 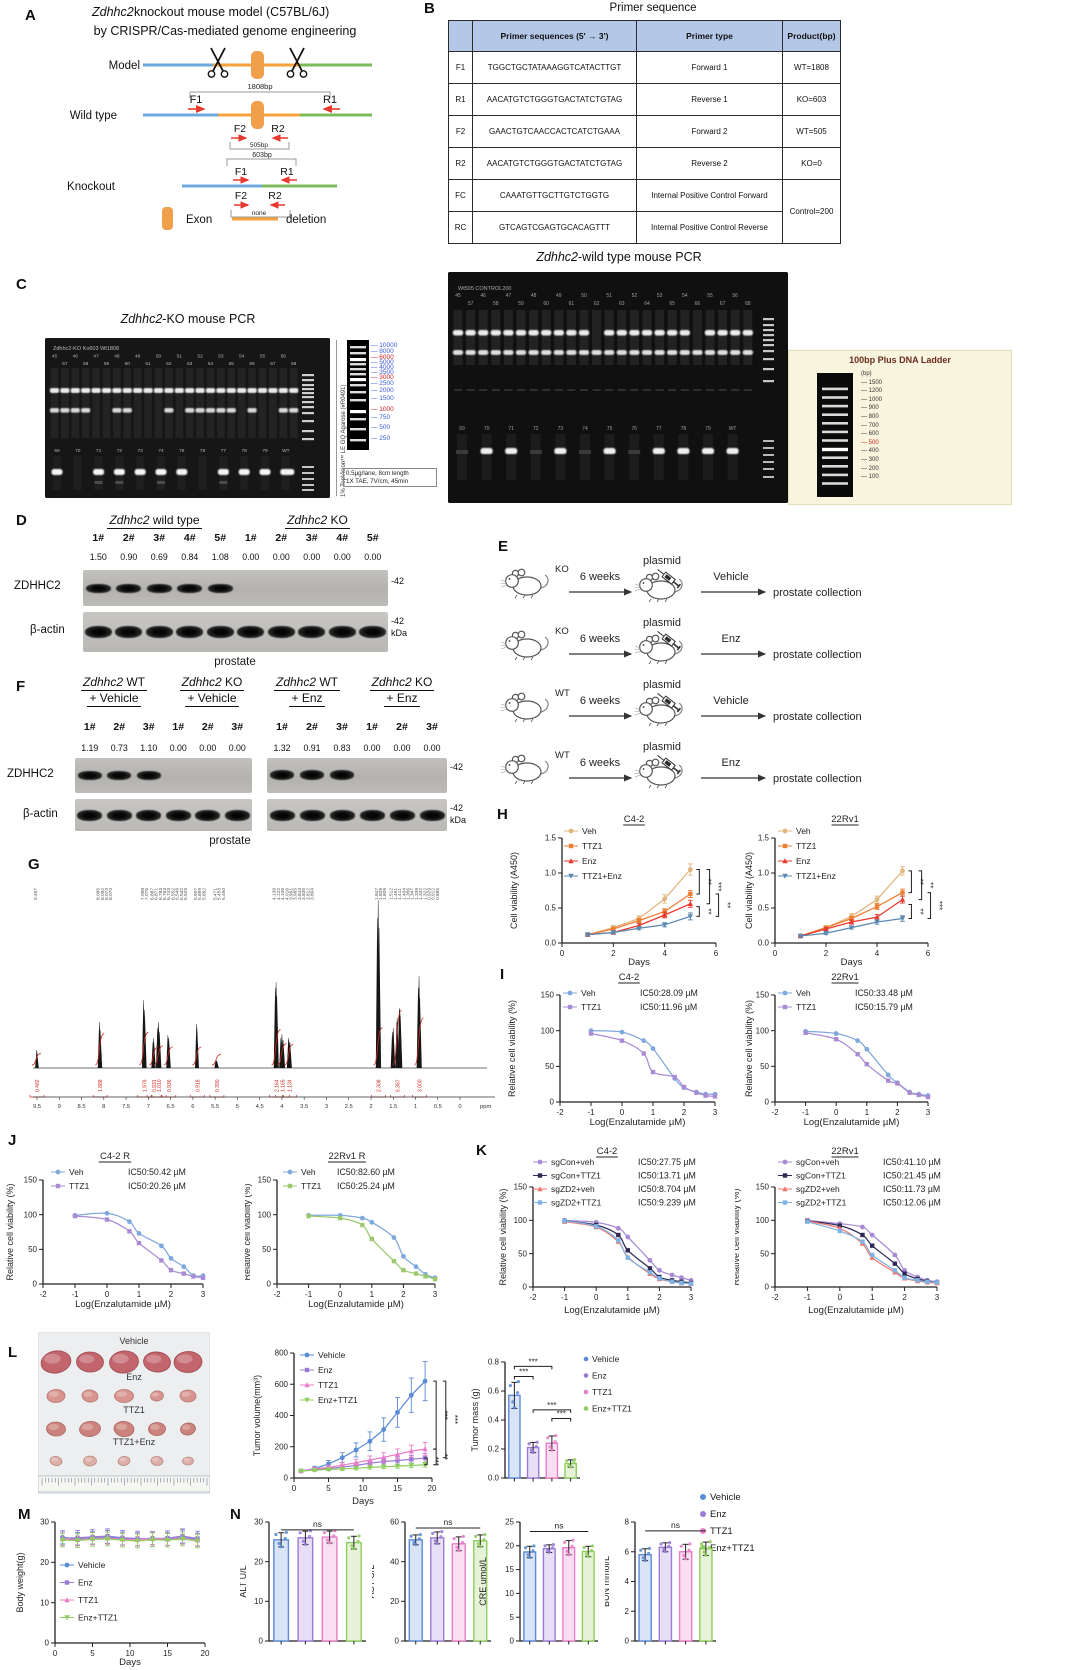 What do you see at coordinates (669, 993) in the screenshot?
I see `svg-text: IC50:28.09 µM` at bounding box center [669, 993].